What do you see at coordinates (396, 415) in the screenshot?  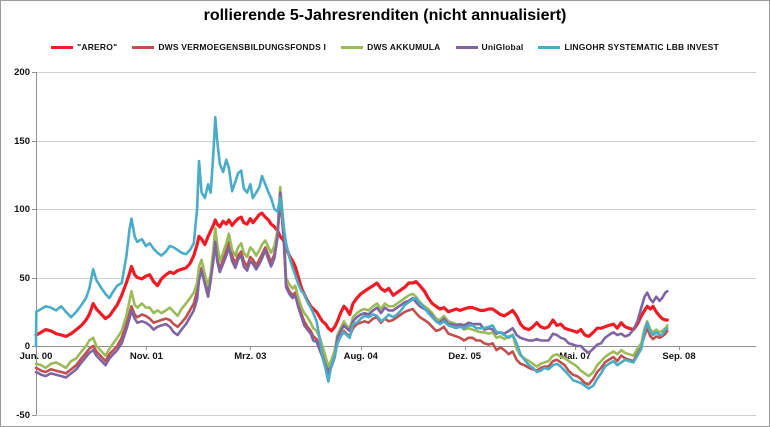 I see `gridline--50` at bounding box center [396, 415].